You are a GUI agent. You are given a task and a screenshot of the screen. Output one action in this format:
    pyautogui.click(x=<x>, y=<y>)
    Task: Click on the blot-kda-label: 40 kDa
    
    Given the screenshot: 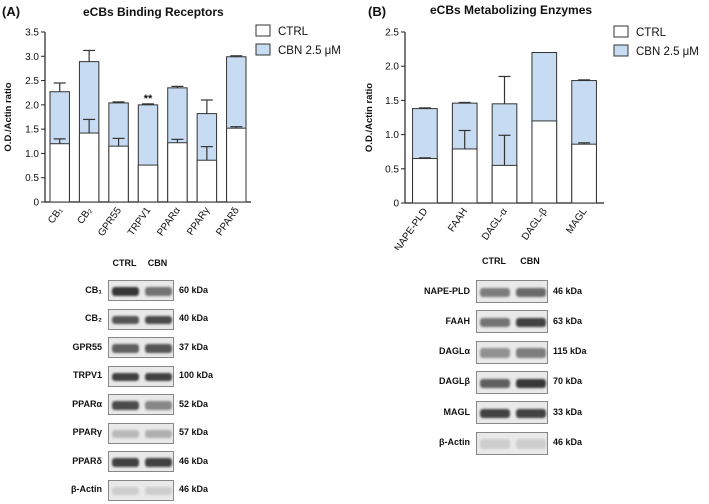 What is the action you would take?
    pyautogui.click(x=194, y=318)
    